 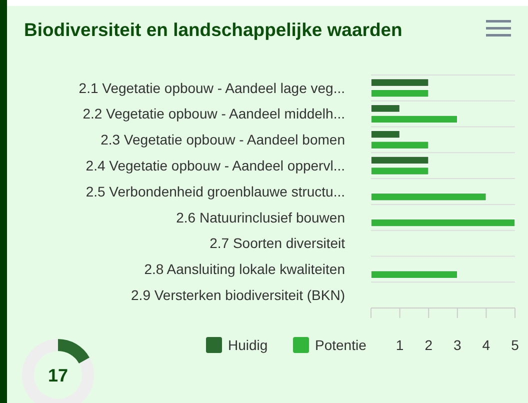 What do you see at coordinates (458, 344) in the screenshot?
I see `x-tick-label: 3` at bounding box center [458, 344].